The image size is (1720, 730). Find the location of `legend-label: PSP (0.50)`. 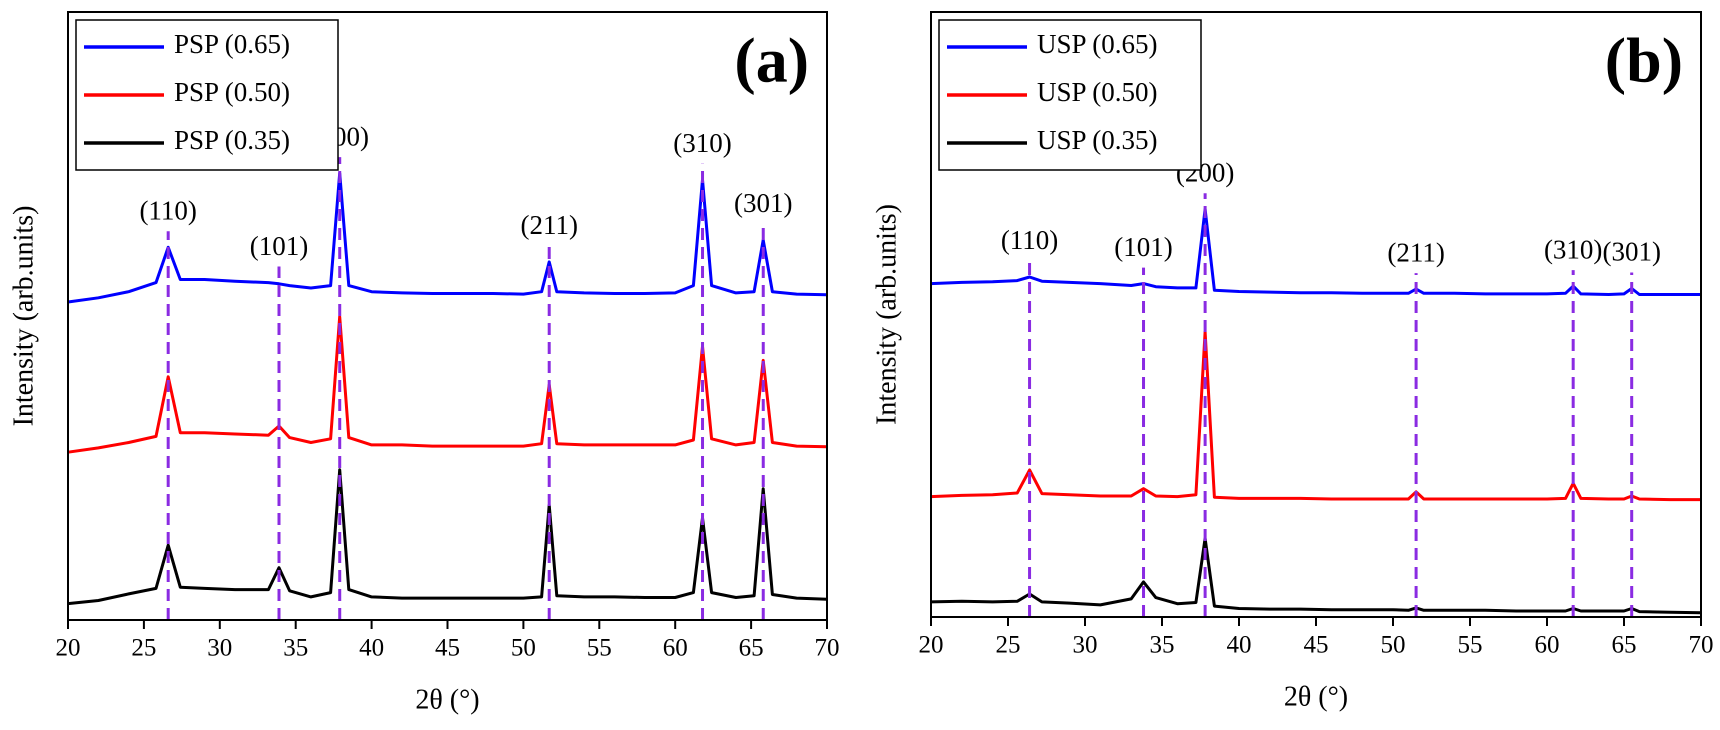

legend-label: PSP (0.50) is located at coordinates (232, 92).